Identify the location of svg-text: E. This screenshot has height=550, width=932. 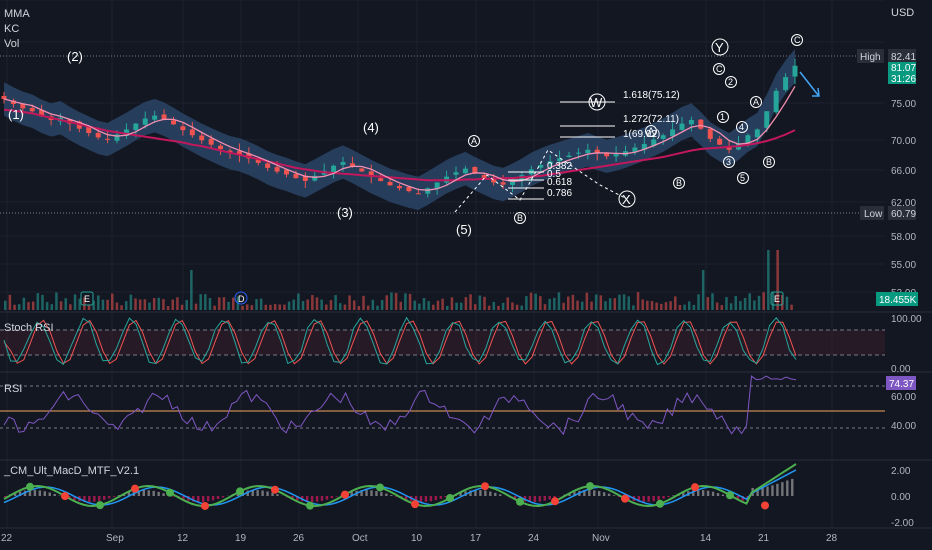
(777, 299).